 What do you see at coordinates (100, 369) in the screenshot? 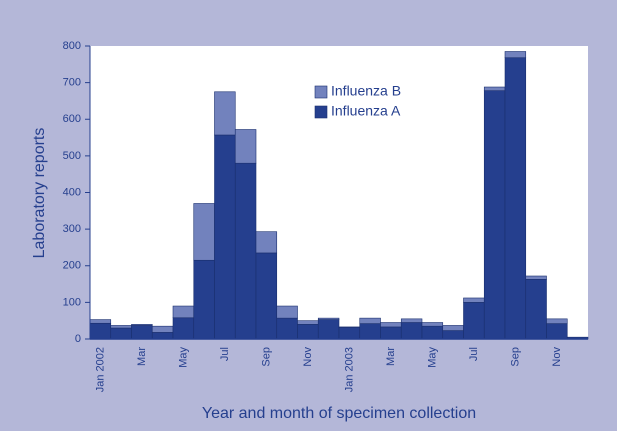
I see `x-tick-label: Jan 2002` at bounding box center [100, 369].